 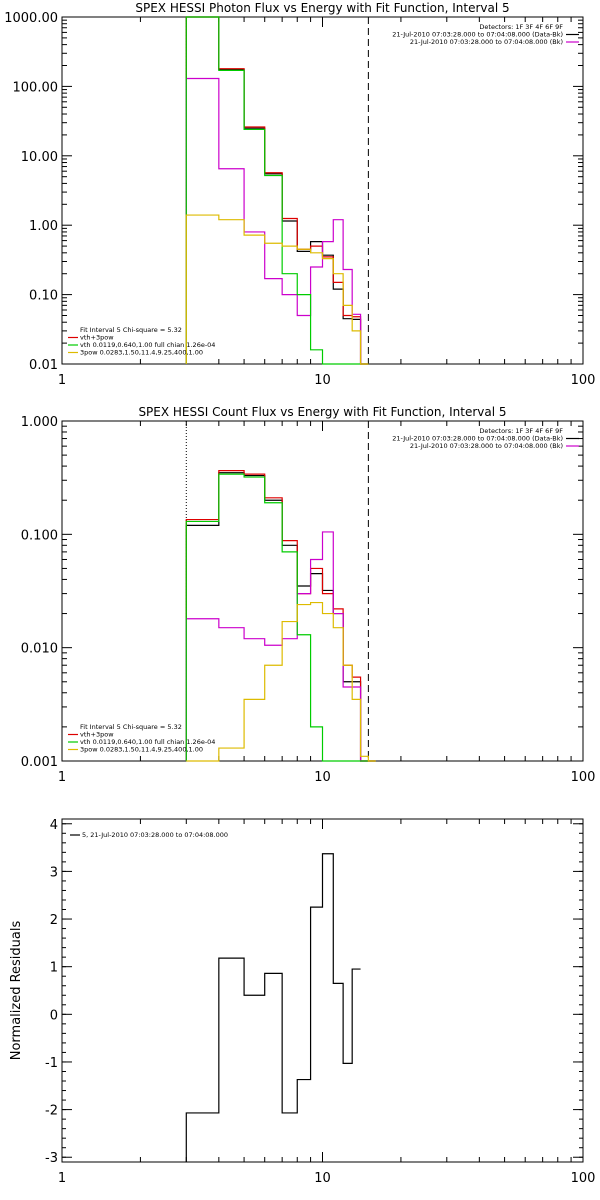 I want to click on y-tick-label: 10.00, so click(x=39, y=157).